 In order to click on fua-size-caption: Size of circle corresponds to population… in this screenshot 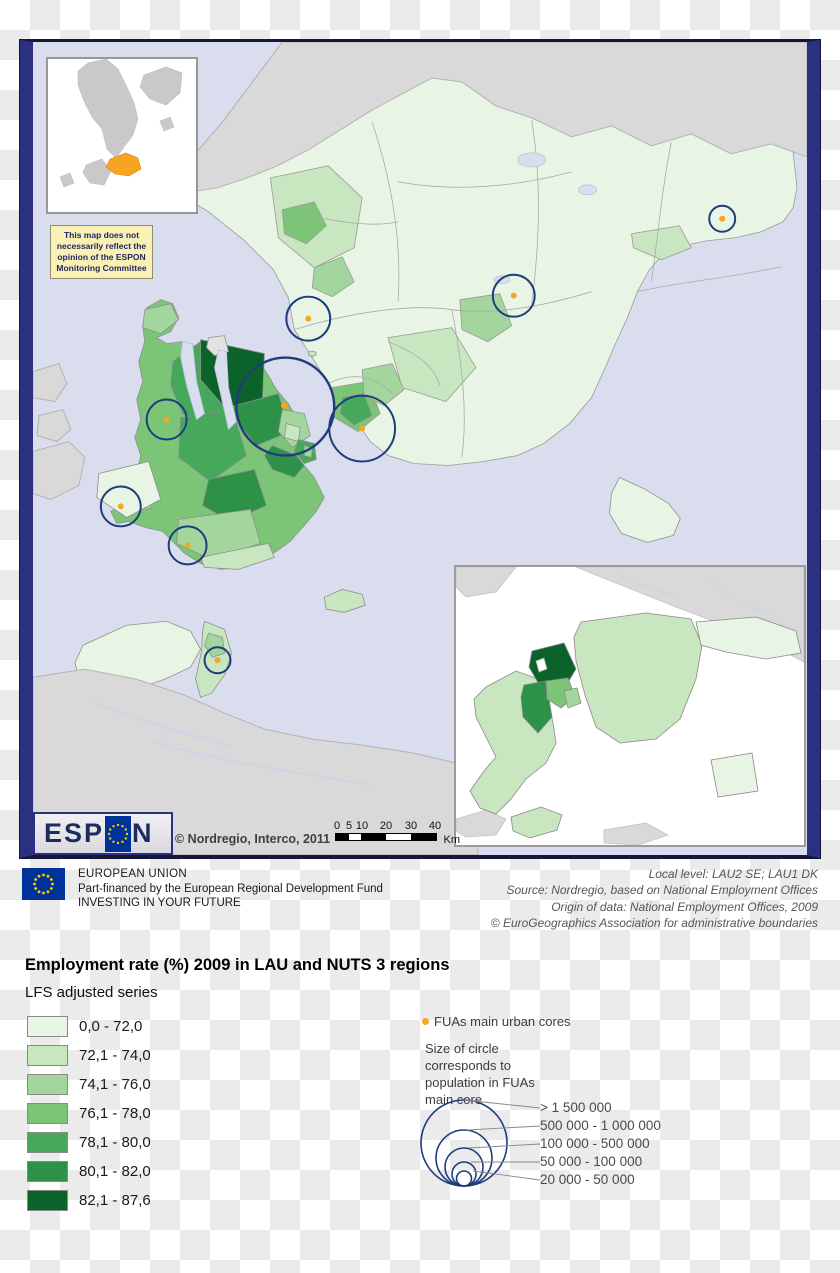, I will do `click(480, 1074)`.